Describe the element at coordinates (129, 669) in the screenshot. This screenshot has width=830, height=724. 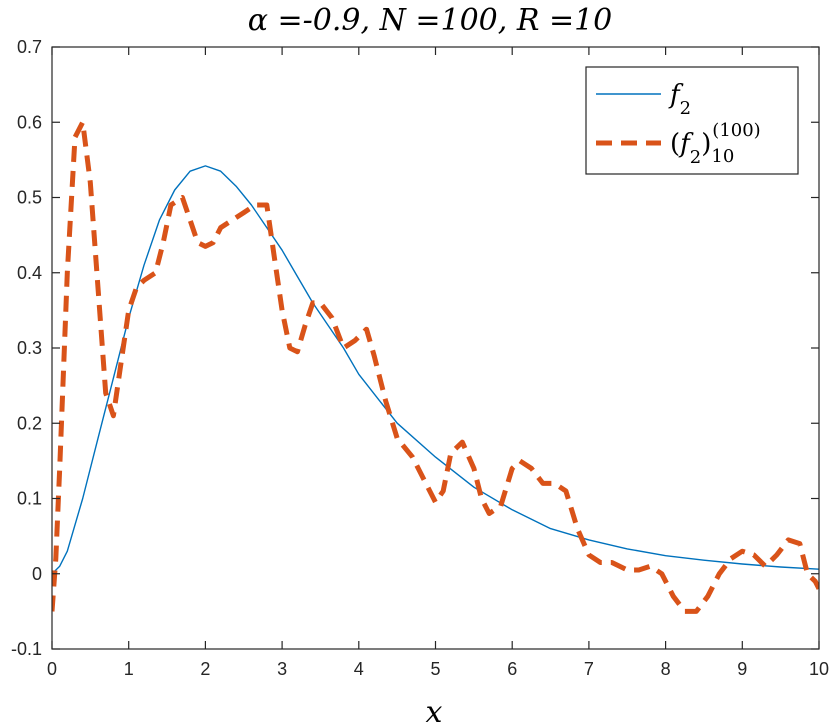
I see `x-tick-label: 1` at that location.